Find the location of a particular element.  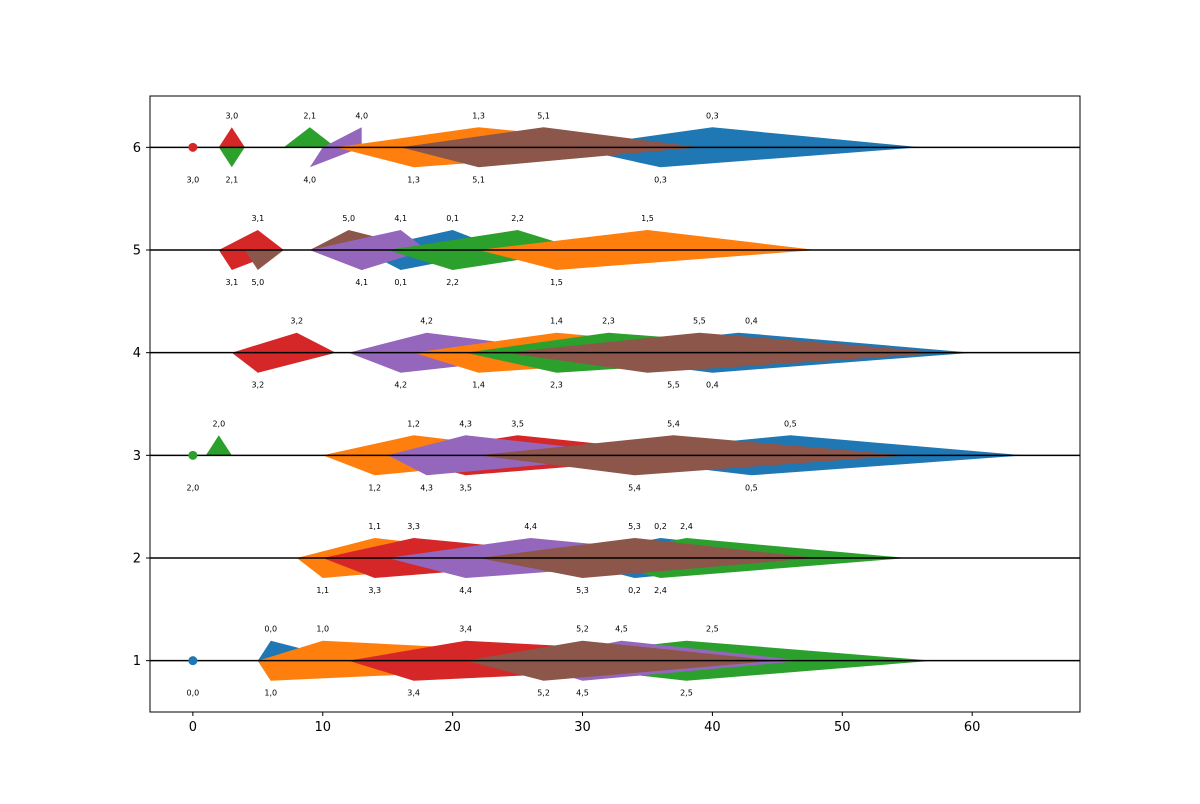

label-top-10: 2,2 is located at coordinates (517, 218).